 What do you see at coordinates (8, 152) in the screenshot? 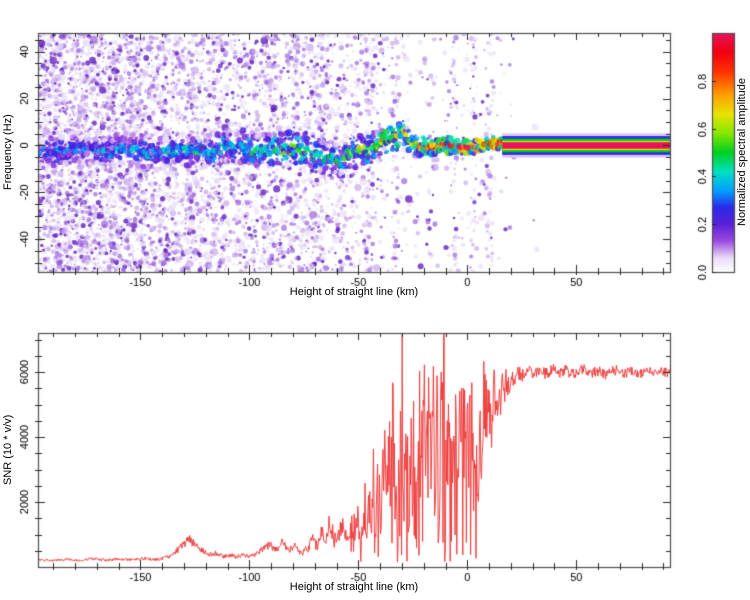
I see `spectrogram-y-axis-label: Frequency (Hz)` at bounding box center [8, 152].